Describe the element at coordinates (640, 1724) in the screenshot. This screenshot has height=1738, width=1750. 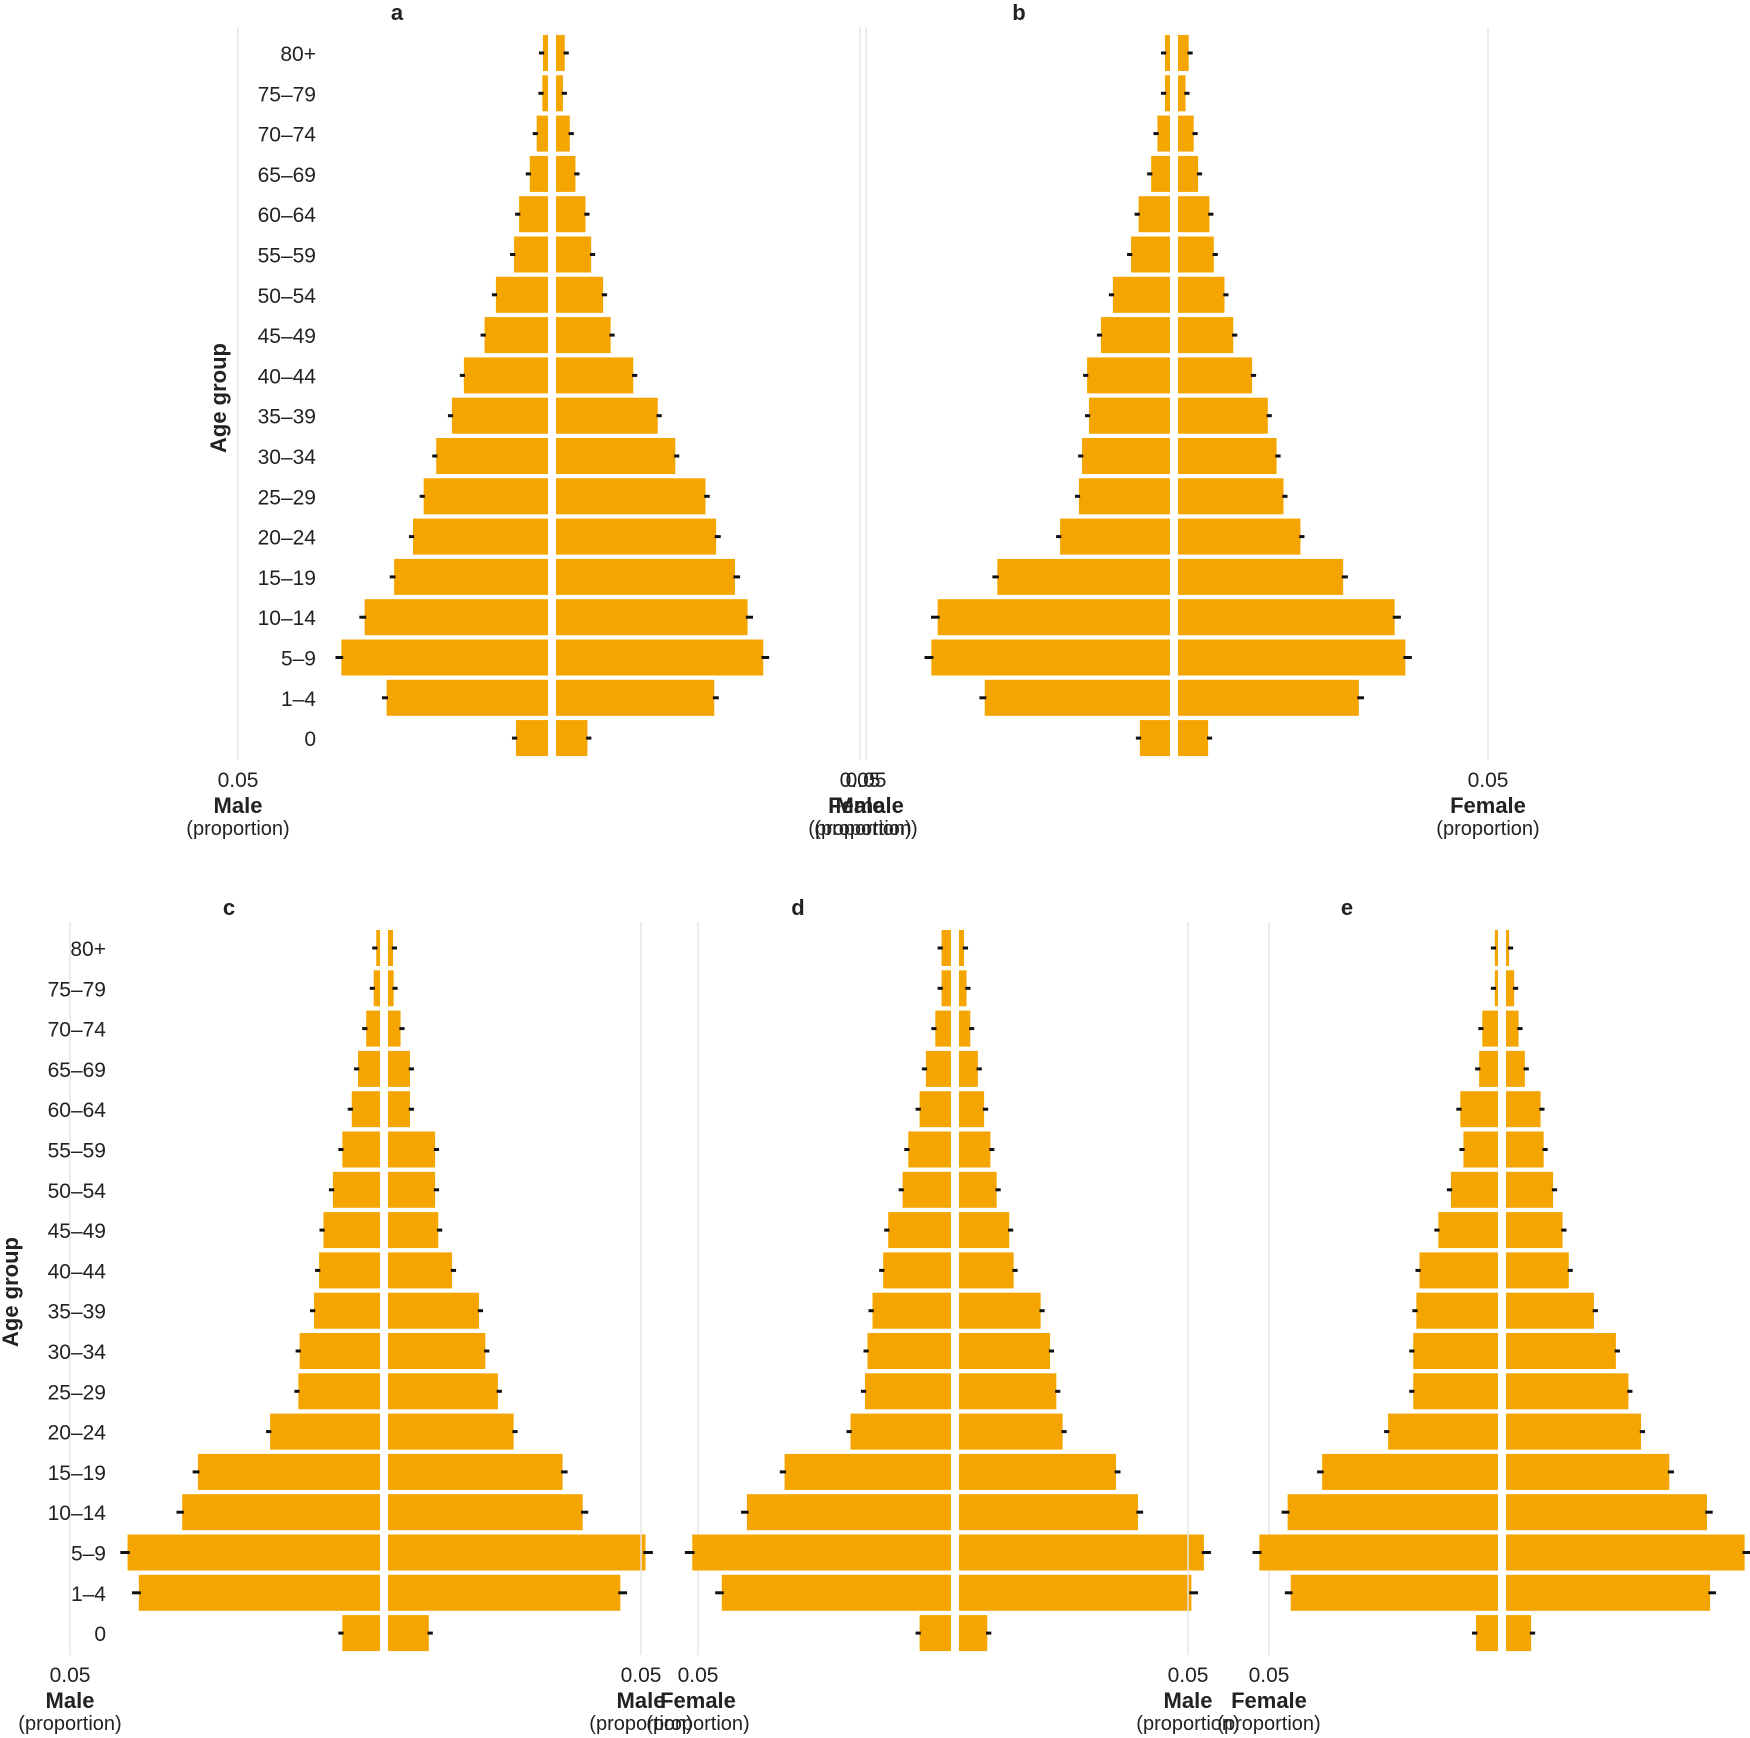
I see `male-axis-unit: (proportion)` at that location.